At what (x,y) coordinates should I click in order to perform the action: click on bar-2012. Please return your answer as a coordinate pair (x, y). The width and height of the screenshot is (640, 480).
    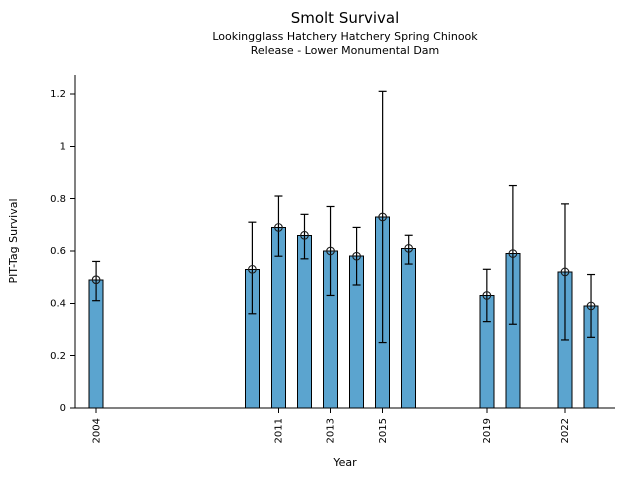
    Looking at the image, I should click on (304, 321).